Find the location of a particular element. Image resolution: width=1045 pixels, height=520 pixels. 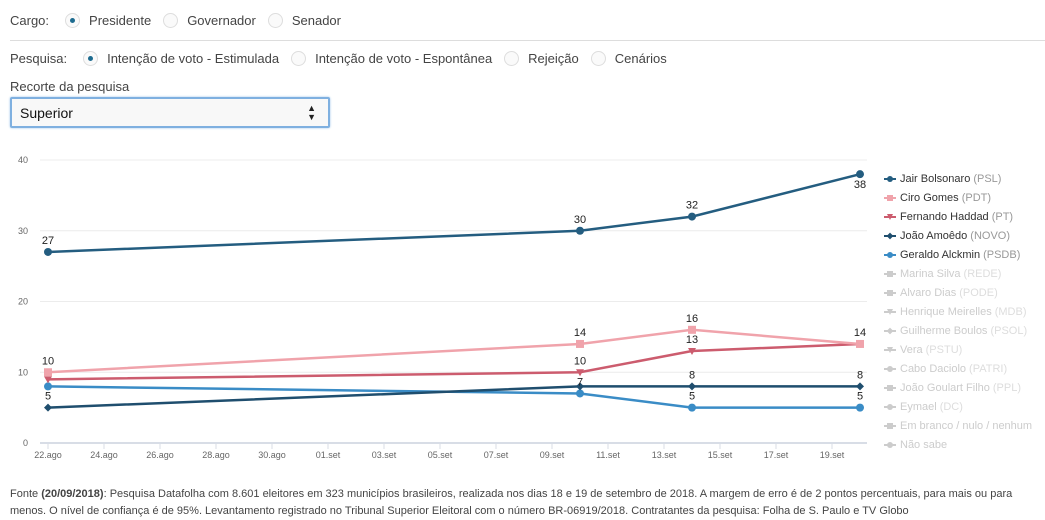

x-tick-label: 05.set is located at coordinates (440, 455).